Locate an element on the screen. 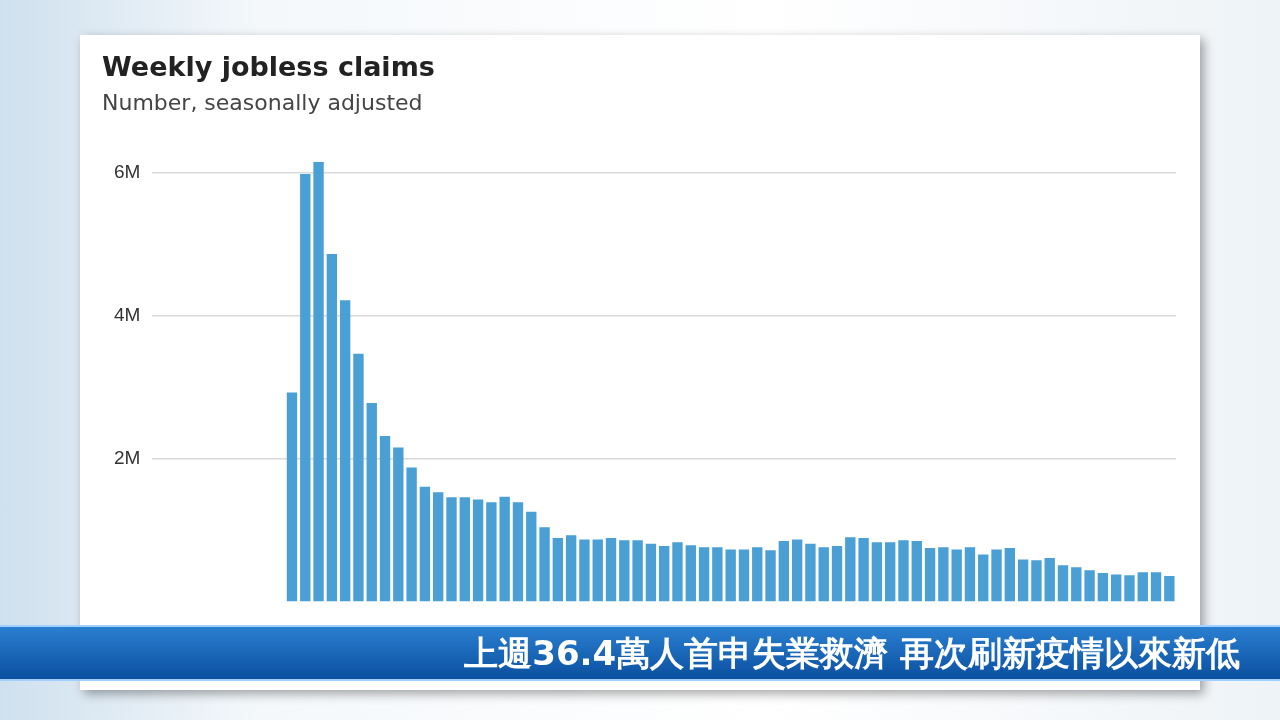  y-tick-label: 6M is located at coordinates (127, 172).